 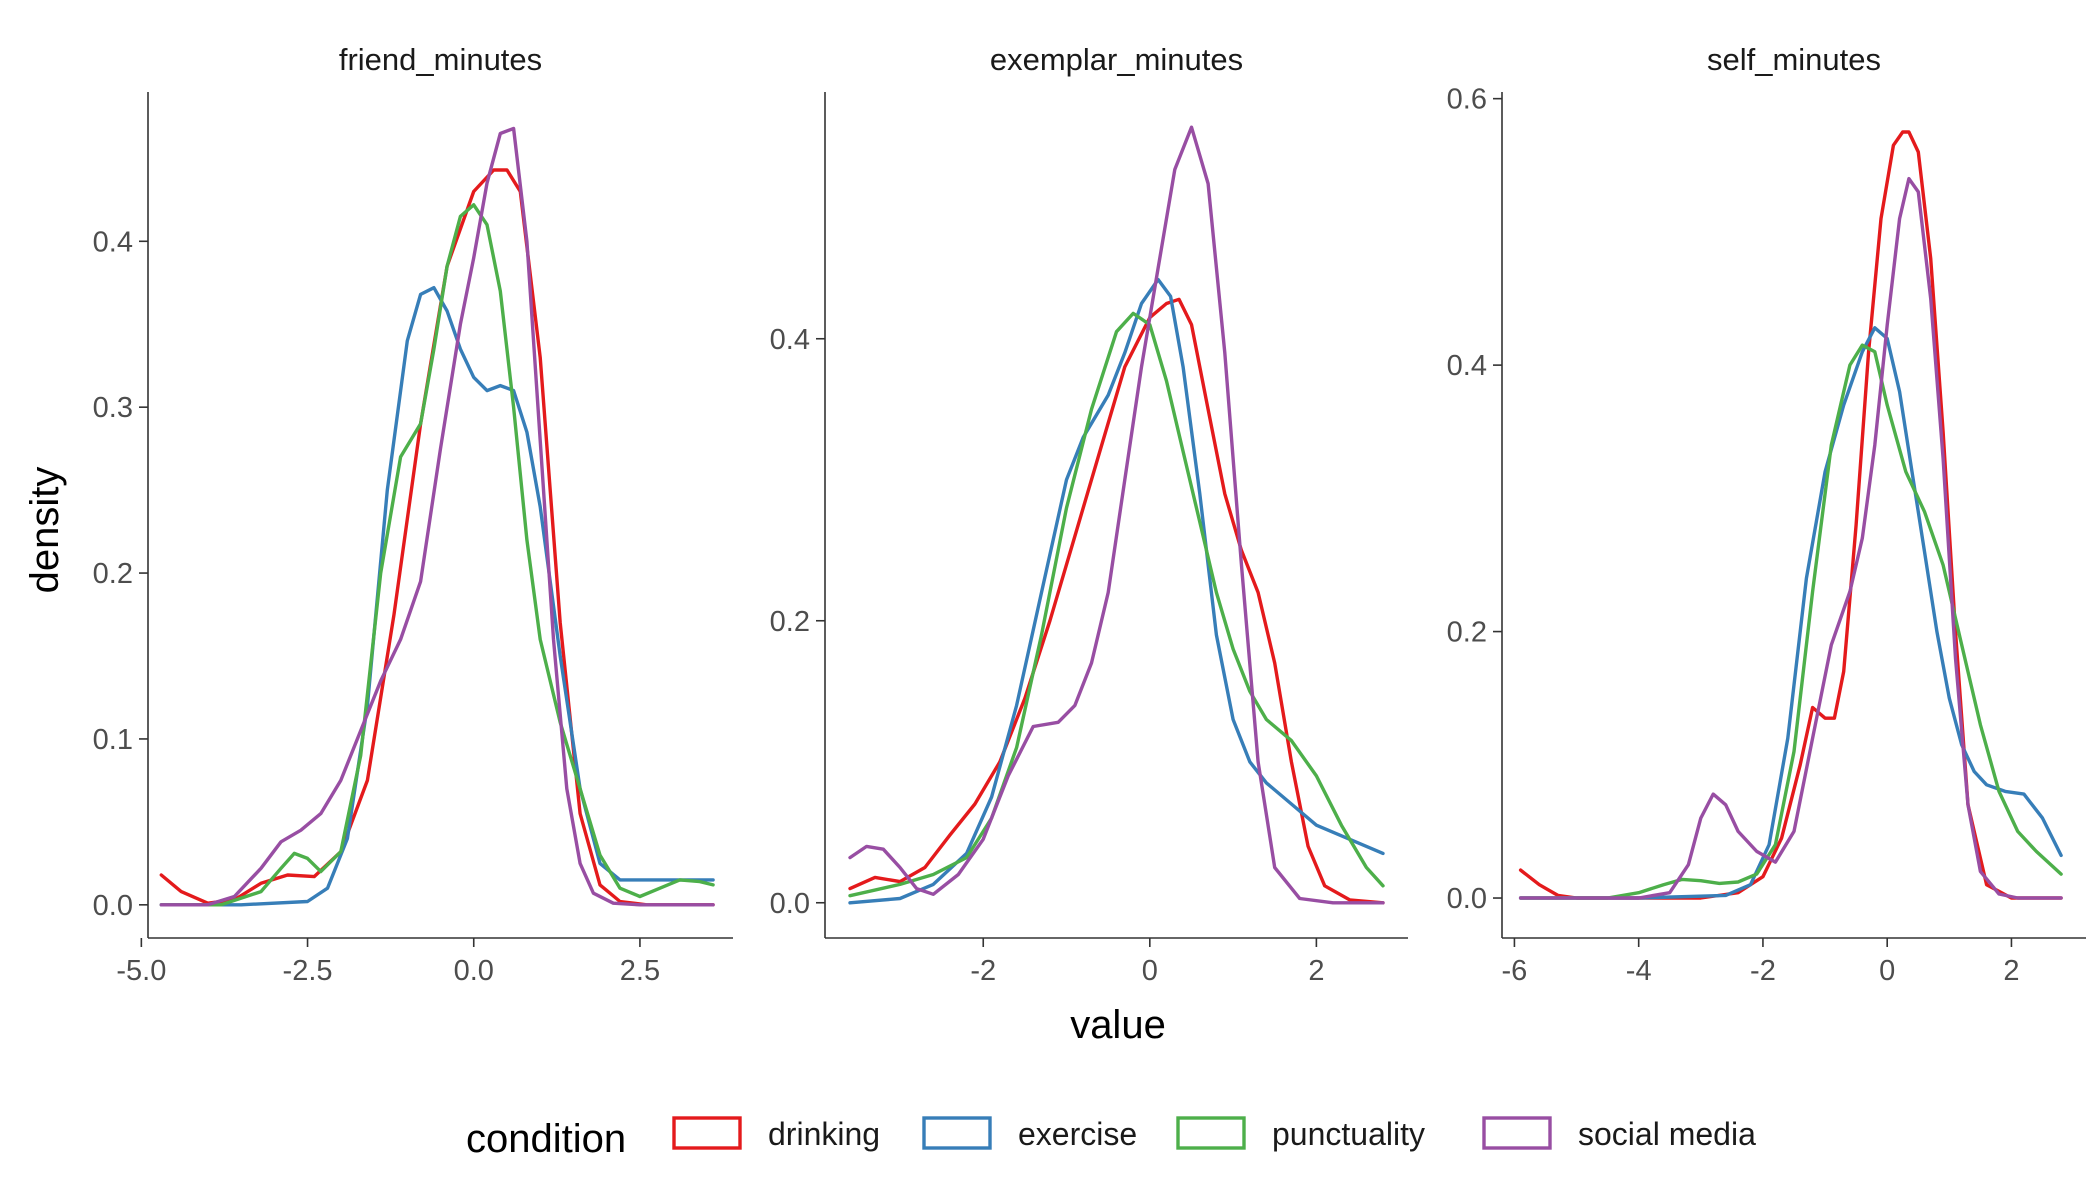 What do you see at coordinates (45, 530) in the screenshot?
I see `y-axis-title: density` at bounding box center [45, 530].